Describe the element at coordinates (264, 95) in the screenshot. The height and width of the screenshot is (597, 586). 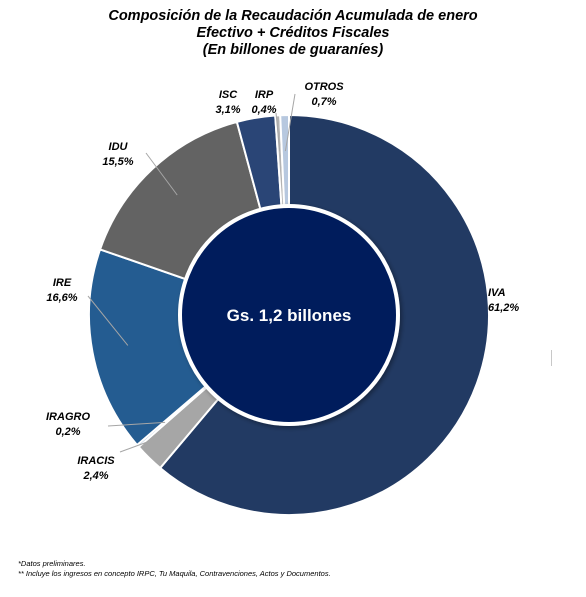
I see `slice-label-irp: IRP` at that location.